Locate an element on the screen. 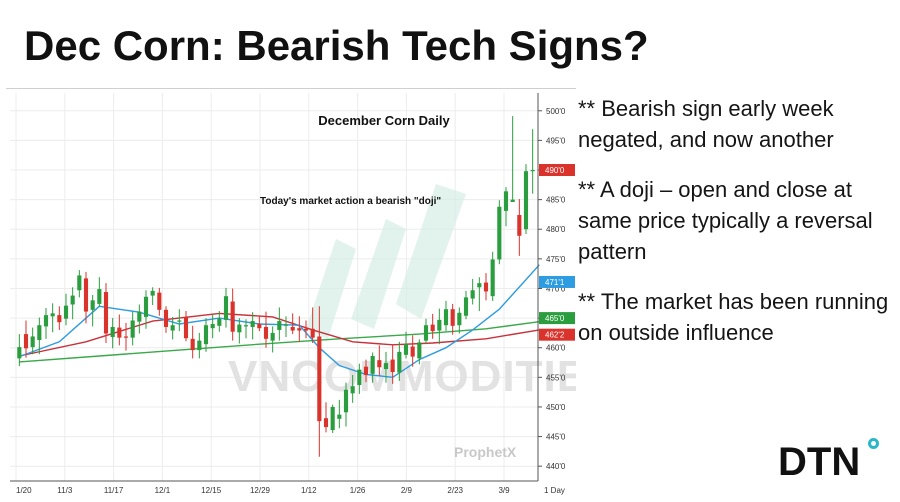 Image resolution: width=900 pixels, height=502 pixels. y-tick-label: 455'0 is located at coordinates (556, 377).